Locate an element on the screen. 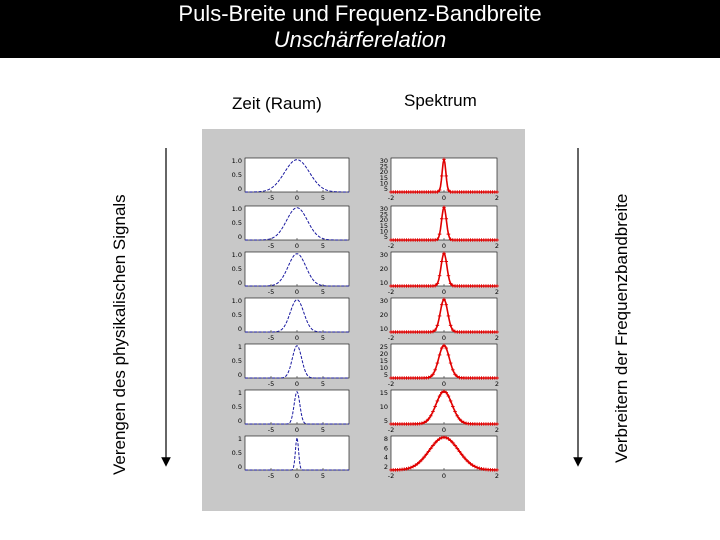 The height and width of the screenshot is (540, 720). slide-subtitle: Unschärferelation is located at coordinates (360, 39).